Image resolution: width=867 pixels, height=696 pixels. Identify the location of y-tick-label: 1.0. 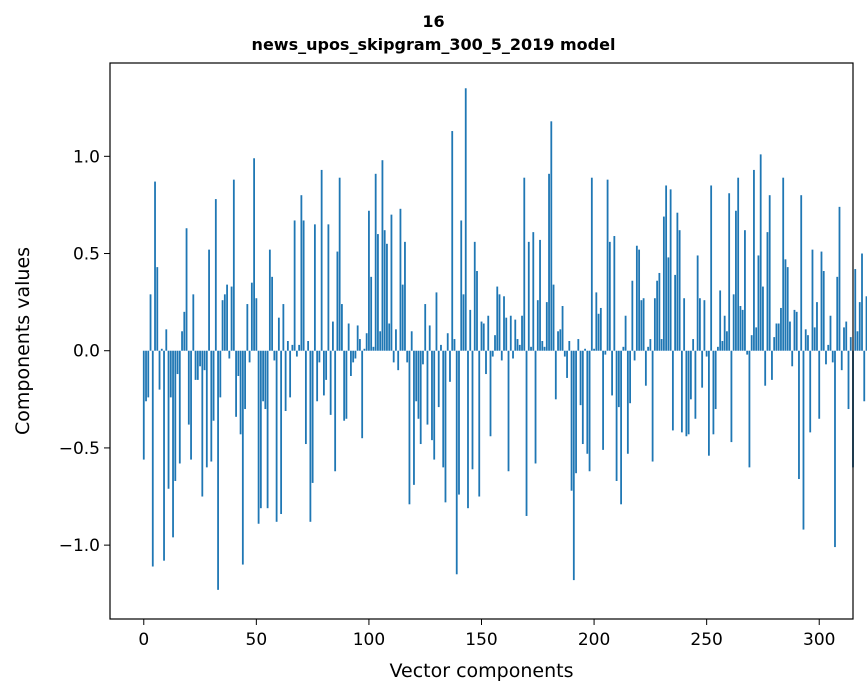
(86, 157).